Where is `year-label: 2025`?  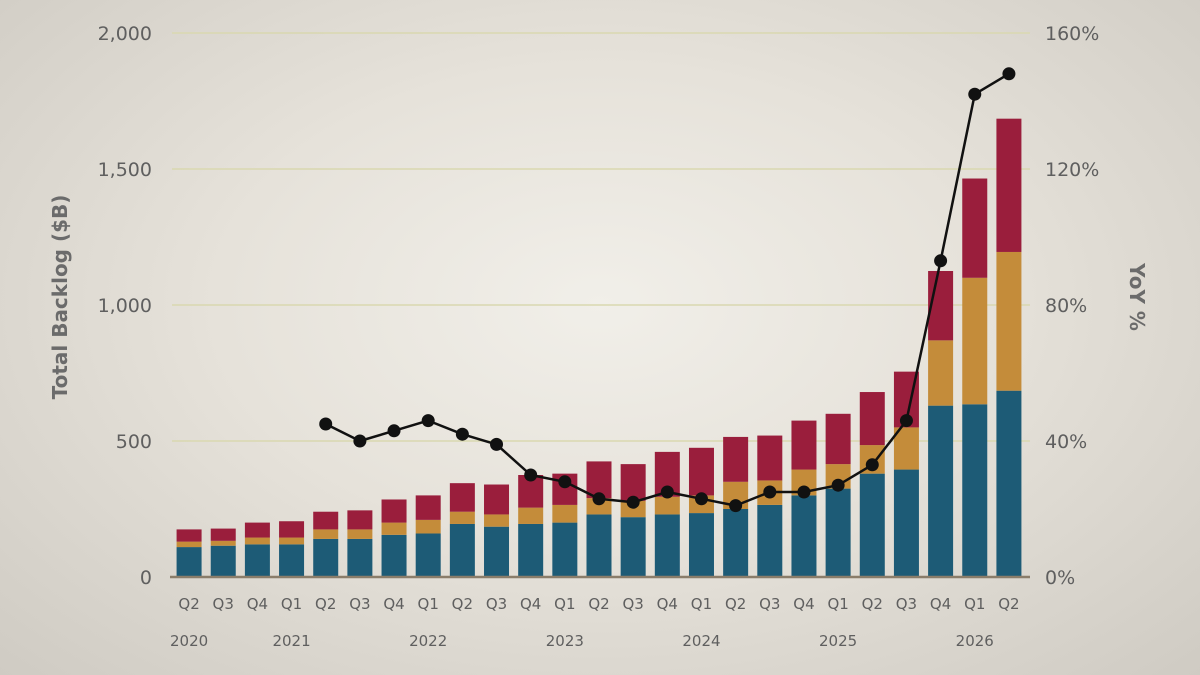
year-label: 2025 is located at coordinates (838, 641).